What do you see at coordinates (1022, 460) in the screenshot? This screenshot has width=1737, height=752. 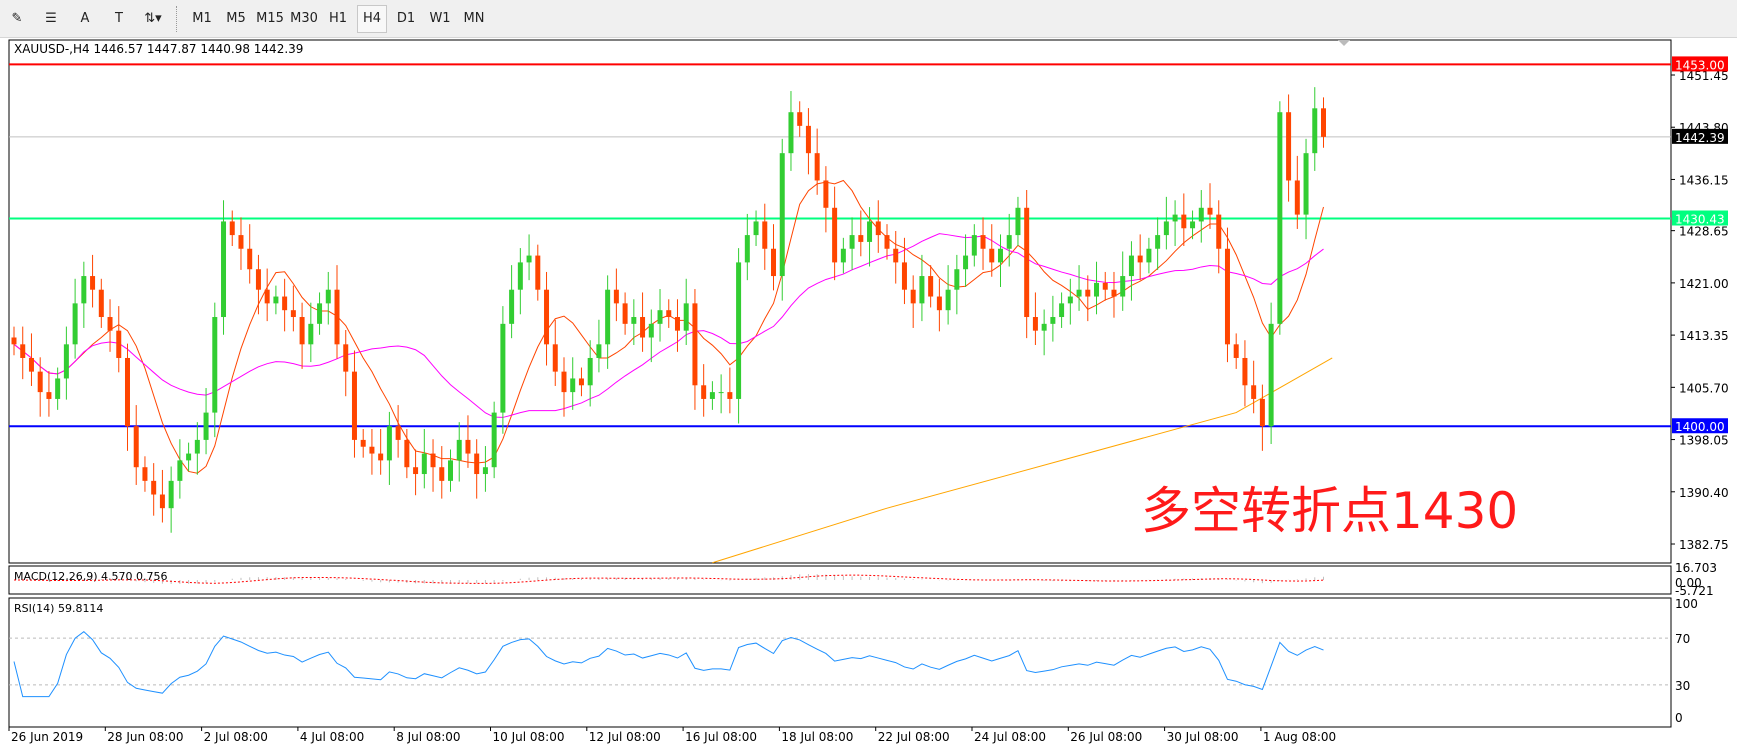 I see `ma-long-line` at bounding box center [1022, 460].